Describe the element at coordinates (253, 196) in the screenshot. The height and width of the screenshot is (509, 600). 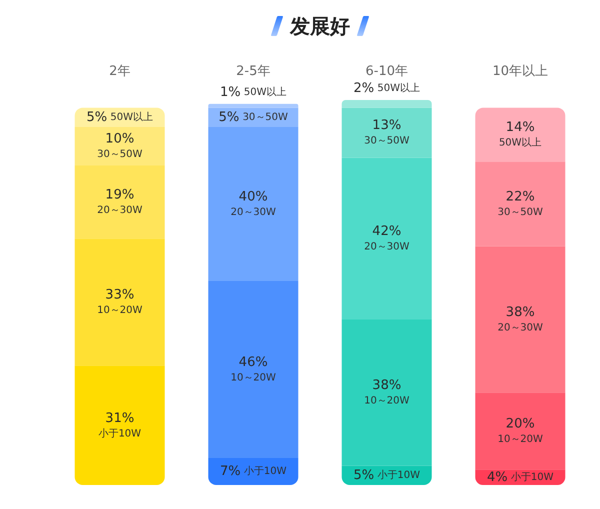
I see `data-label: 40%` at that location.